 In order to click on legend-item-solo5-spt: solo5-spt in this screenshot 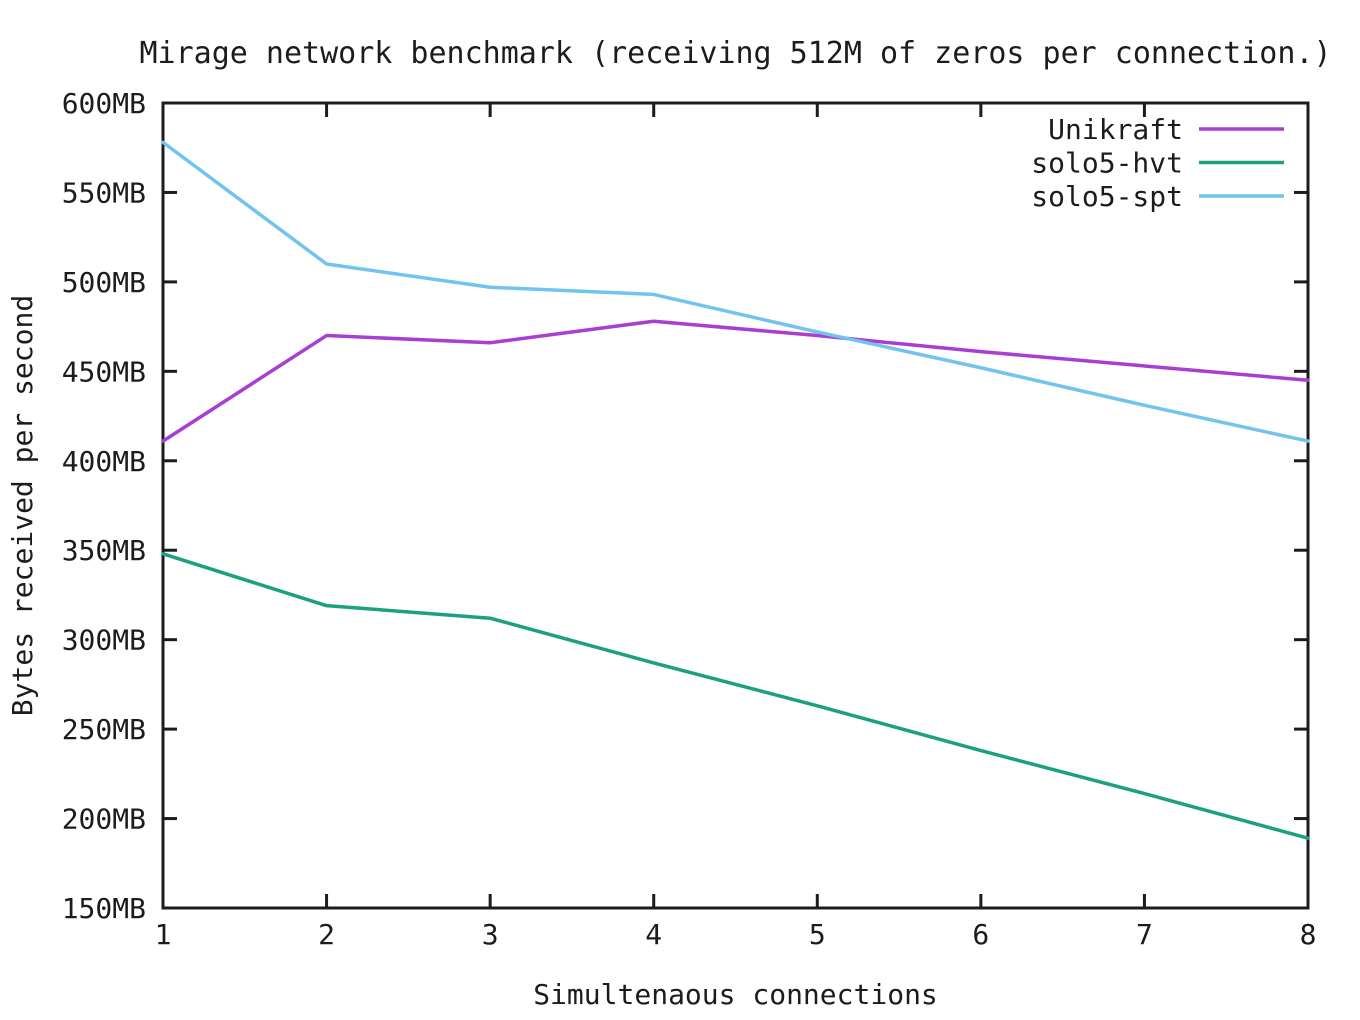, I will do `click(1157, 196)`.